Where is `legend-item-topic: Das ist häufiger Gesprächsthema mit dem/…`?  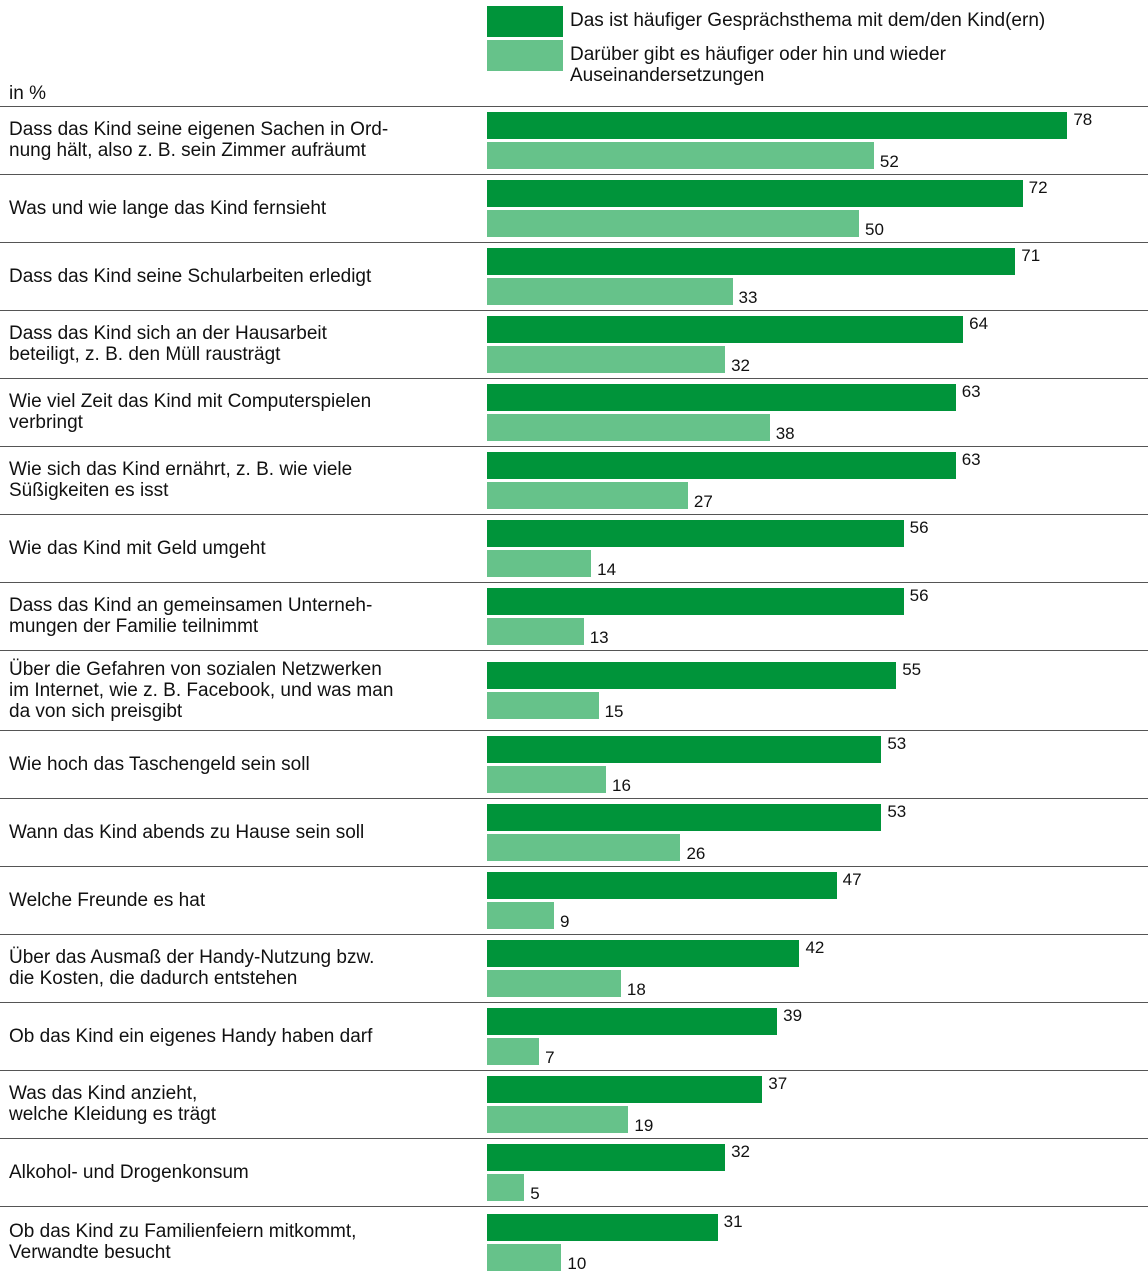 legend-item-topic: Das ist häufiger Gesprächsthema mit dem/… is located at coordinates (766, 21).